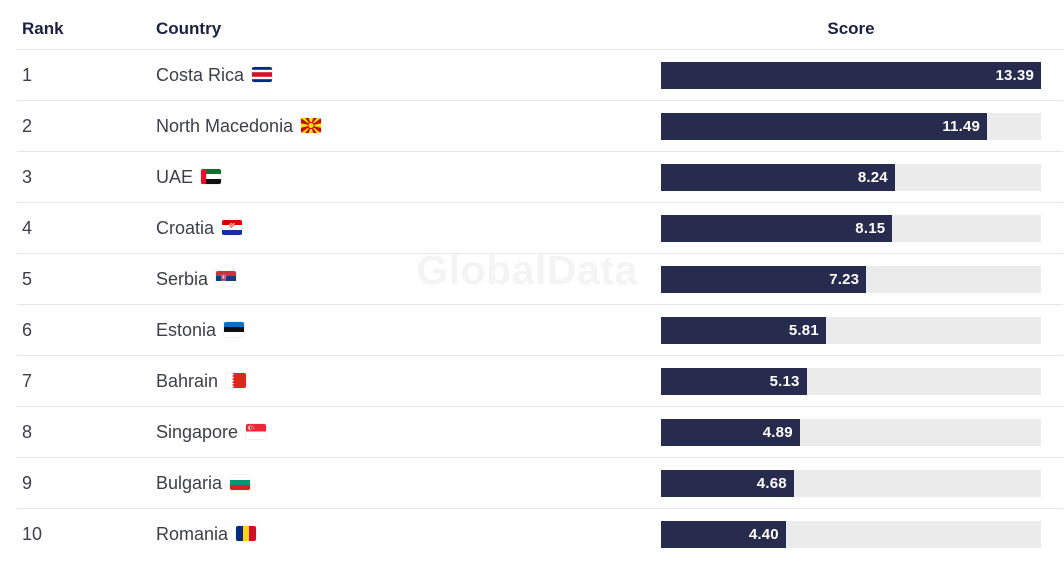  I want to click on score-bar-track: 13.39, so click(851, 75).